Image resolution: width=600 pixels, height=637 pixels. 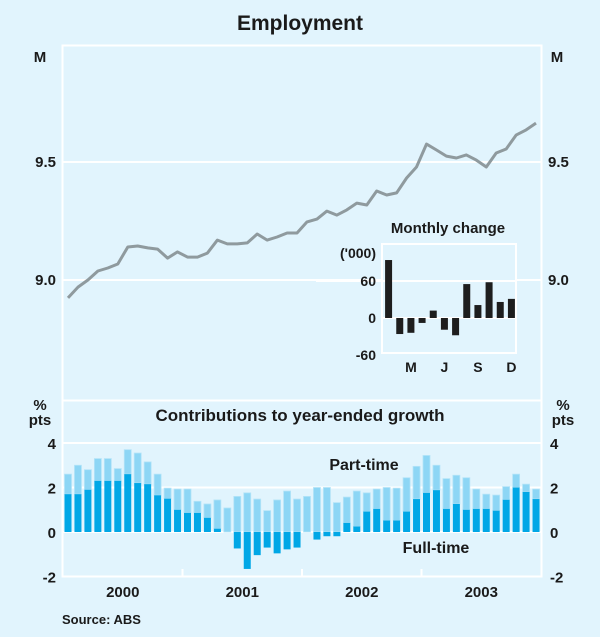 What do you see at coordinates (554, 489) in the screenshot?
I see `bottom-y-tick-label-right: 2` at bounding box center [554, 489].